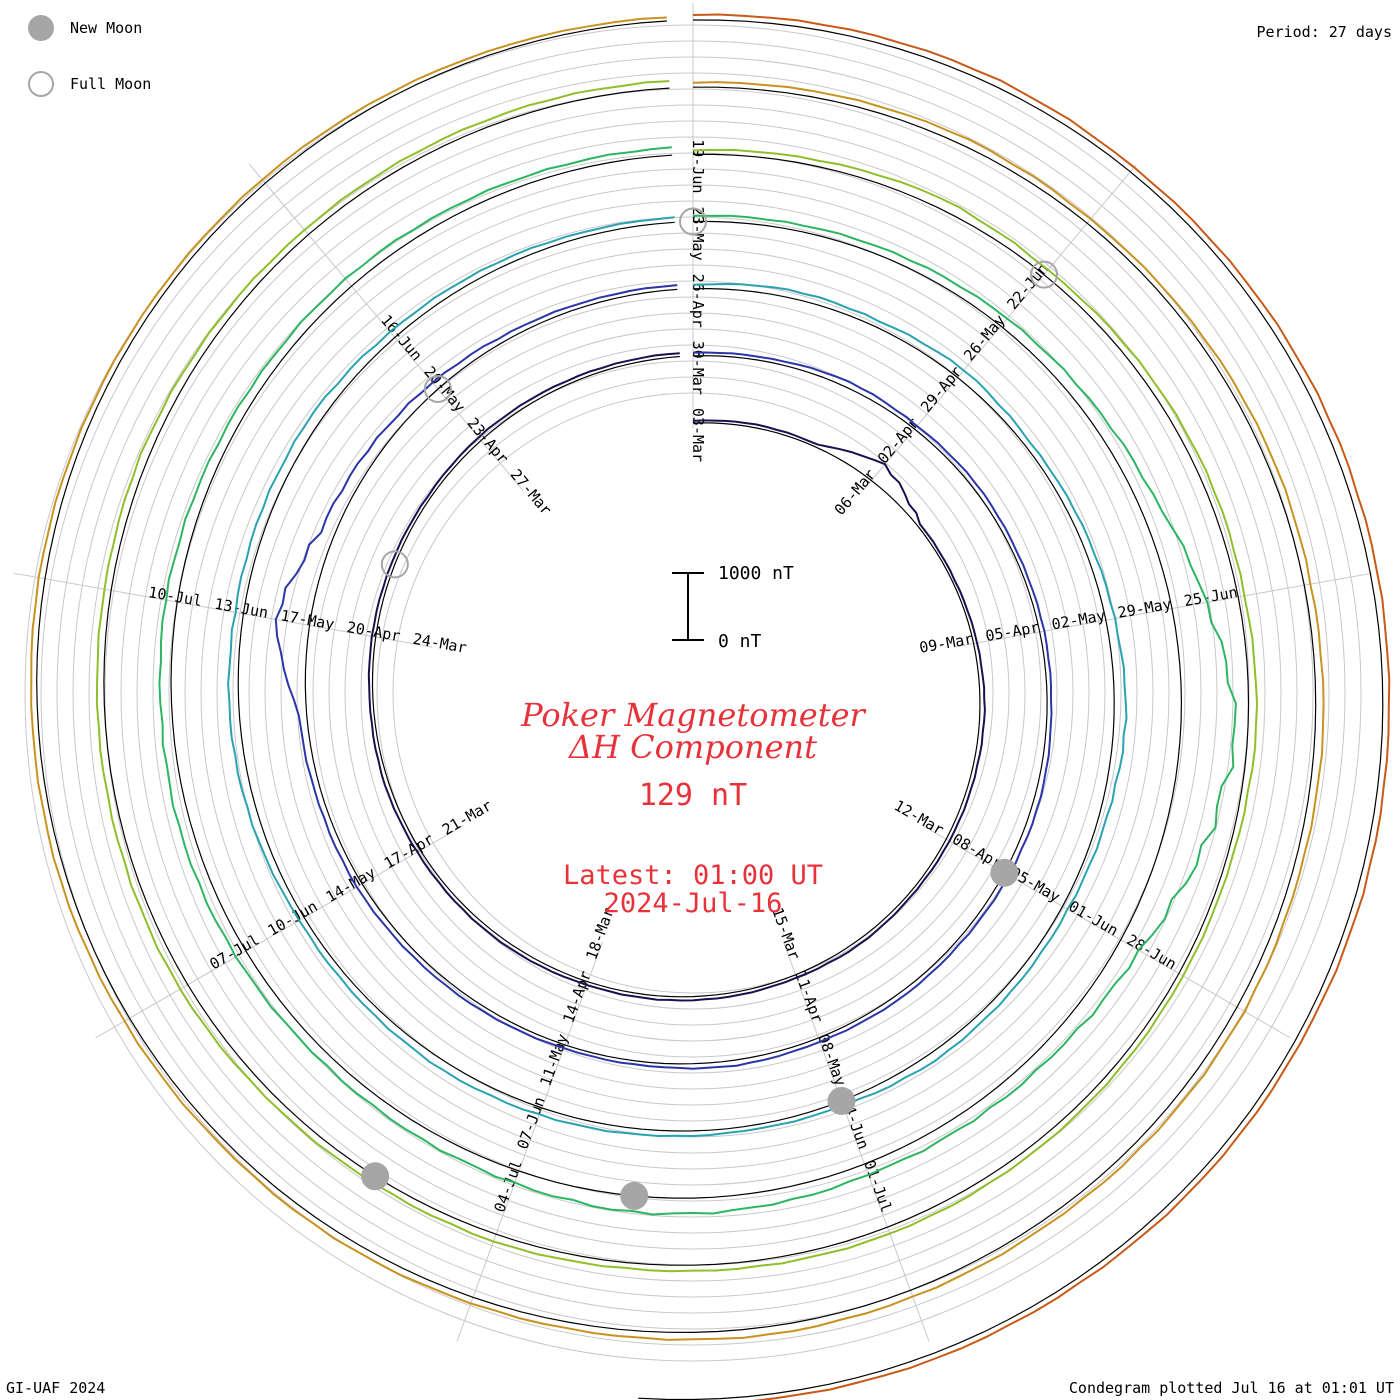 The height and width of the screenshot is (1400, 1400). Describe the element at coordinates (234, 952) in the screenshot. I see `date-label: 07-Jul` at that location.